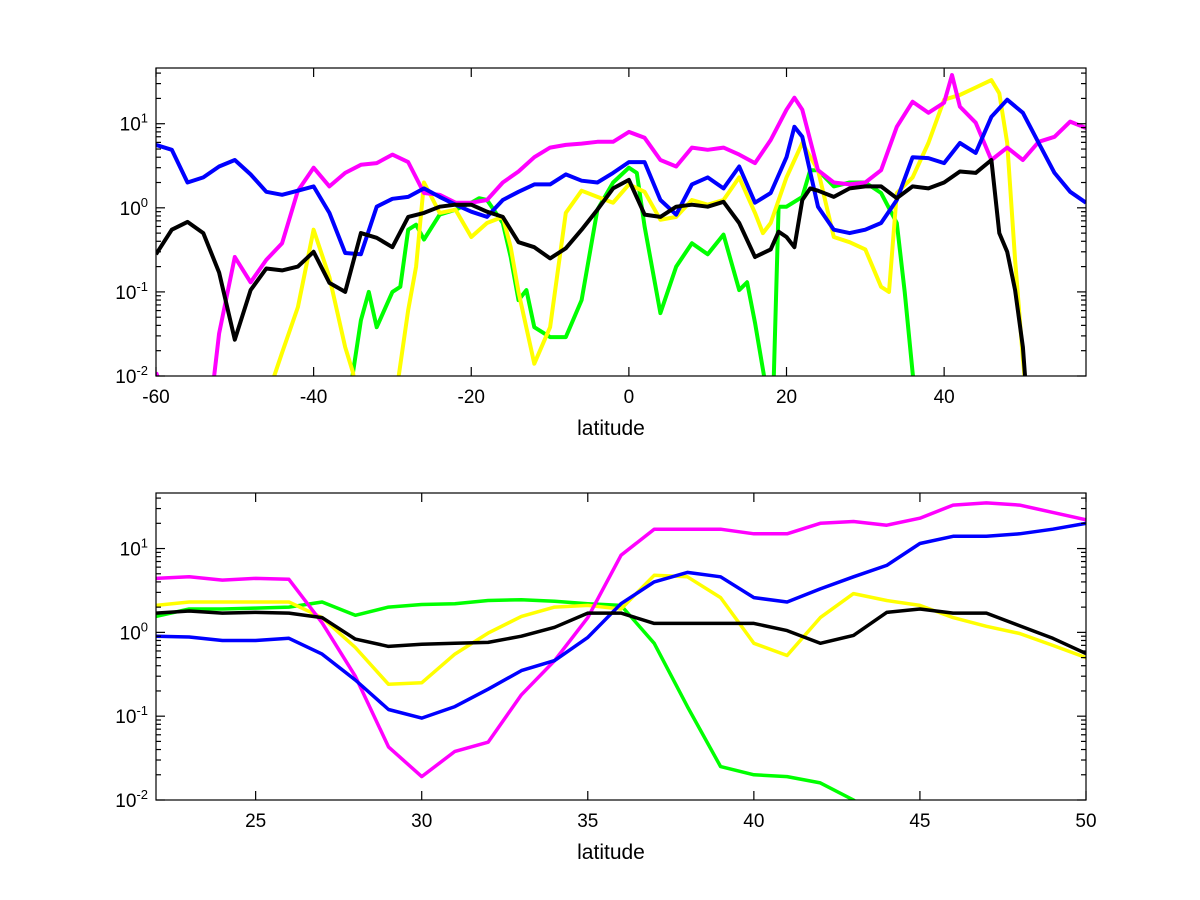 This screenshot has height=900, width=1200. Describe the element at coordinates (313, 397) in the screenshot. I see `x-tick-label: -40` at that location.